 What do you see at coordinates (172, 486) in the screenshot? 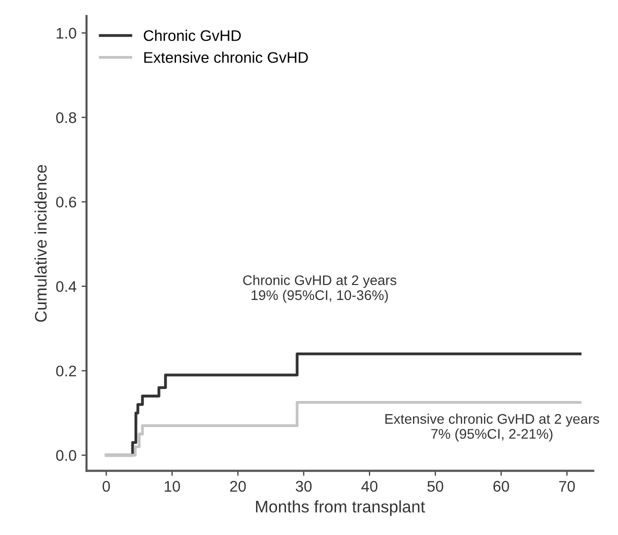
I see `x-tick-label: 10` at bounding box center [172, 486].